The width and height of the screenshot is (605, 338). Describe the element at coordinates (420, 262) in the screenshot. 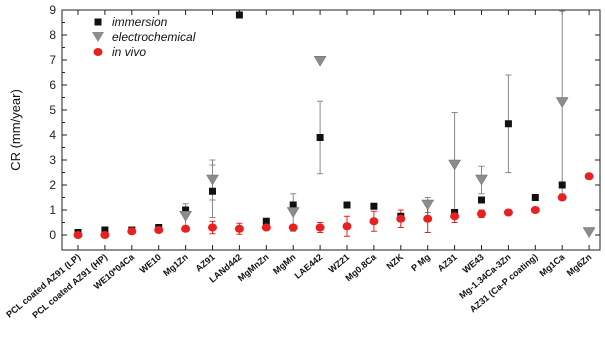

I see `x-tick-label: P Mg` at that location.